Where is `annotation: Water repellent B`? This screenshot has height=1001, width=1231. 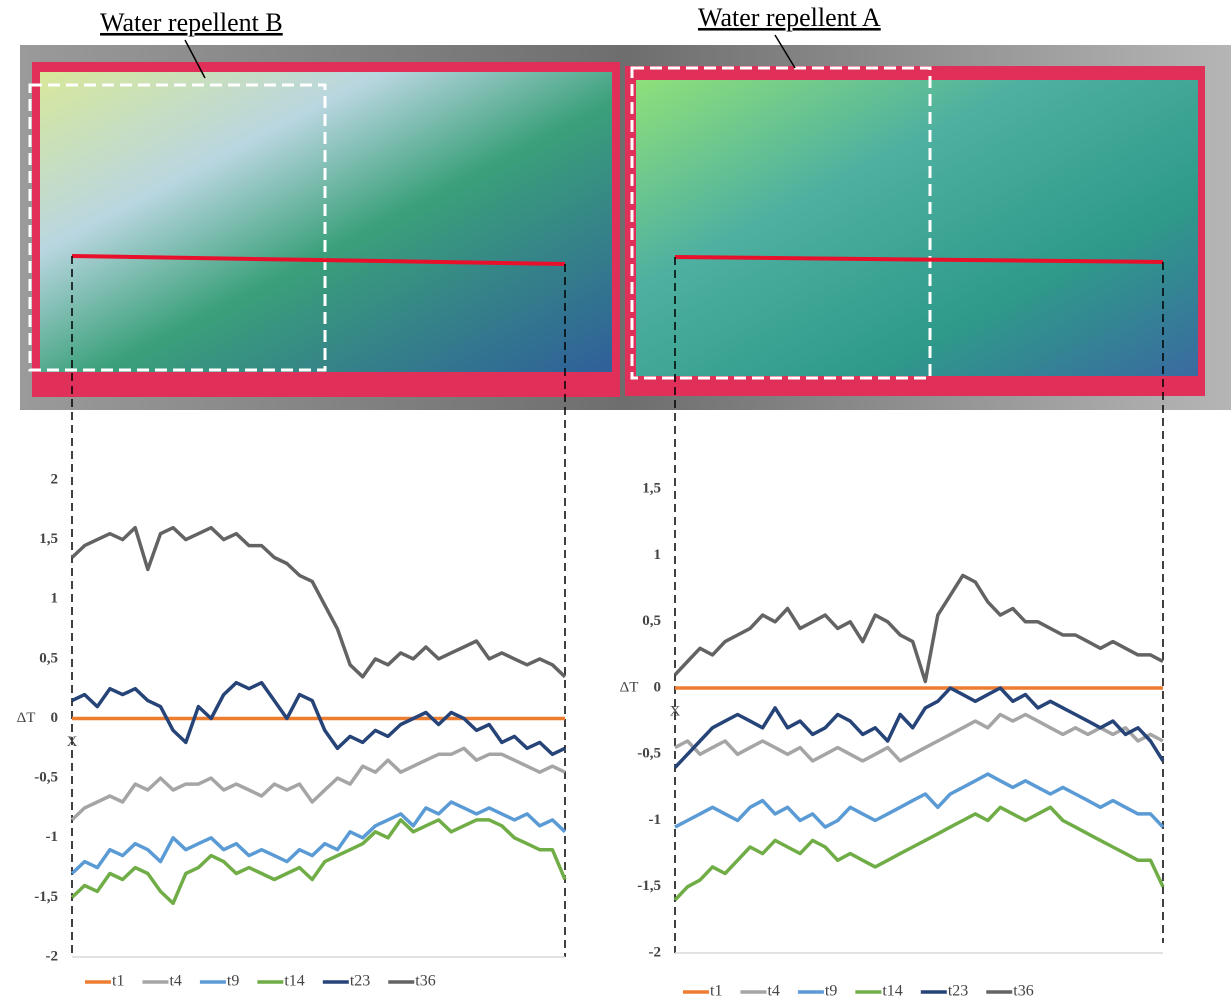
annotation: Water repellent B is located at coordinates (191, 22).